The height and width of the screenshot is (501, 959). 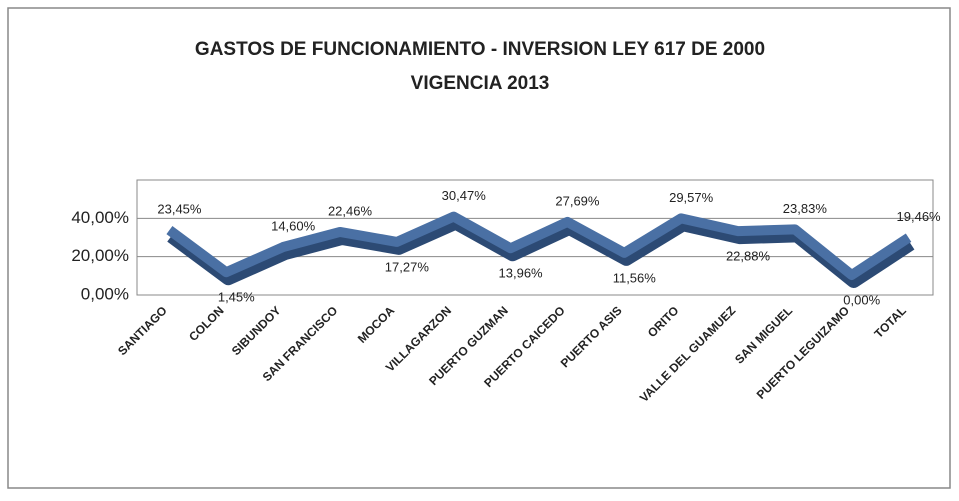 I want to click on y-tick-label: 40,00%, so click(x=100, y=217).